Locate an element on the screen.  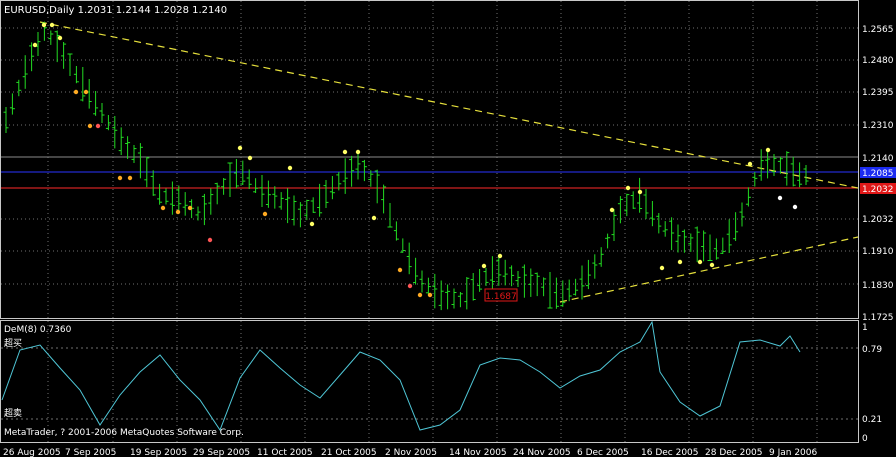
red-price-tag: 1.2032 is located at coordinates (878, 190).